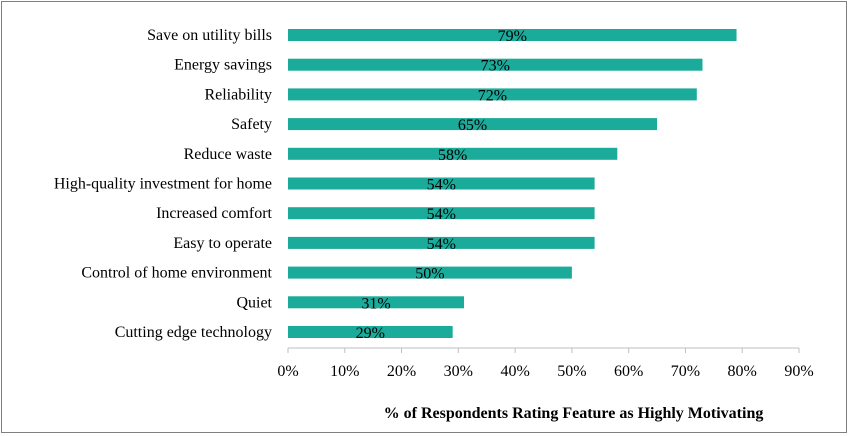  What do you see at coordinates (401, 371) in the screenshot?
I see `x-tick-label: 20%` at bounding box center [401, 371].